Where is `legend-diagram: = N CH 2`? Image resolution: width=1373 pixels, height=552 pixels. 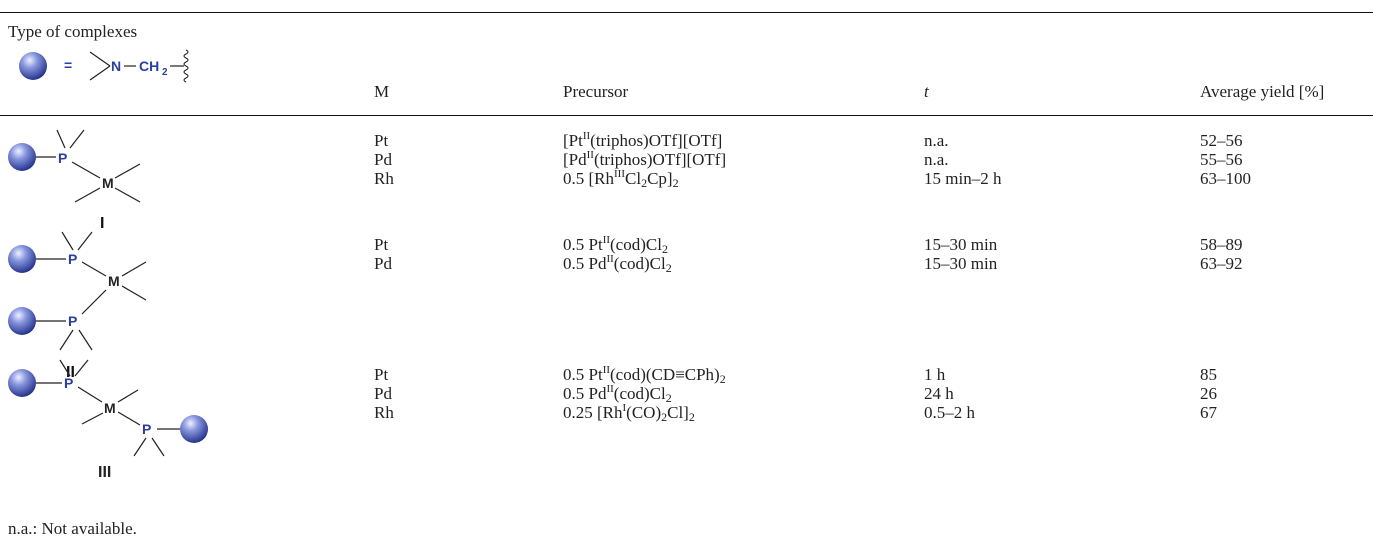
legend-diagram: = N CH 2 is located at coordinates (104, 66).